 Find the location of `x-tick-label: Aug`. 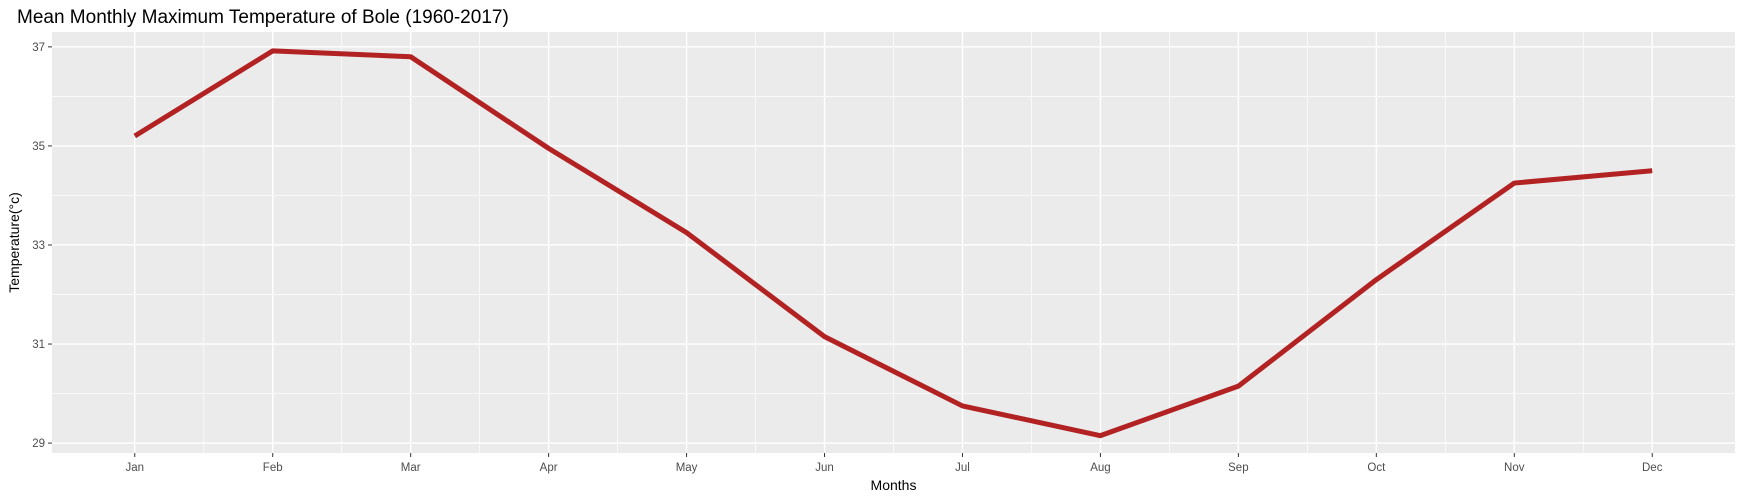

x-tick-label: Aug is located at coordinates (1100, 468).